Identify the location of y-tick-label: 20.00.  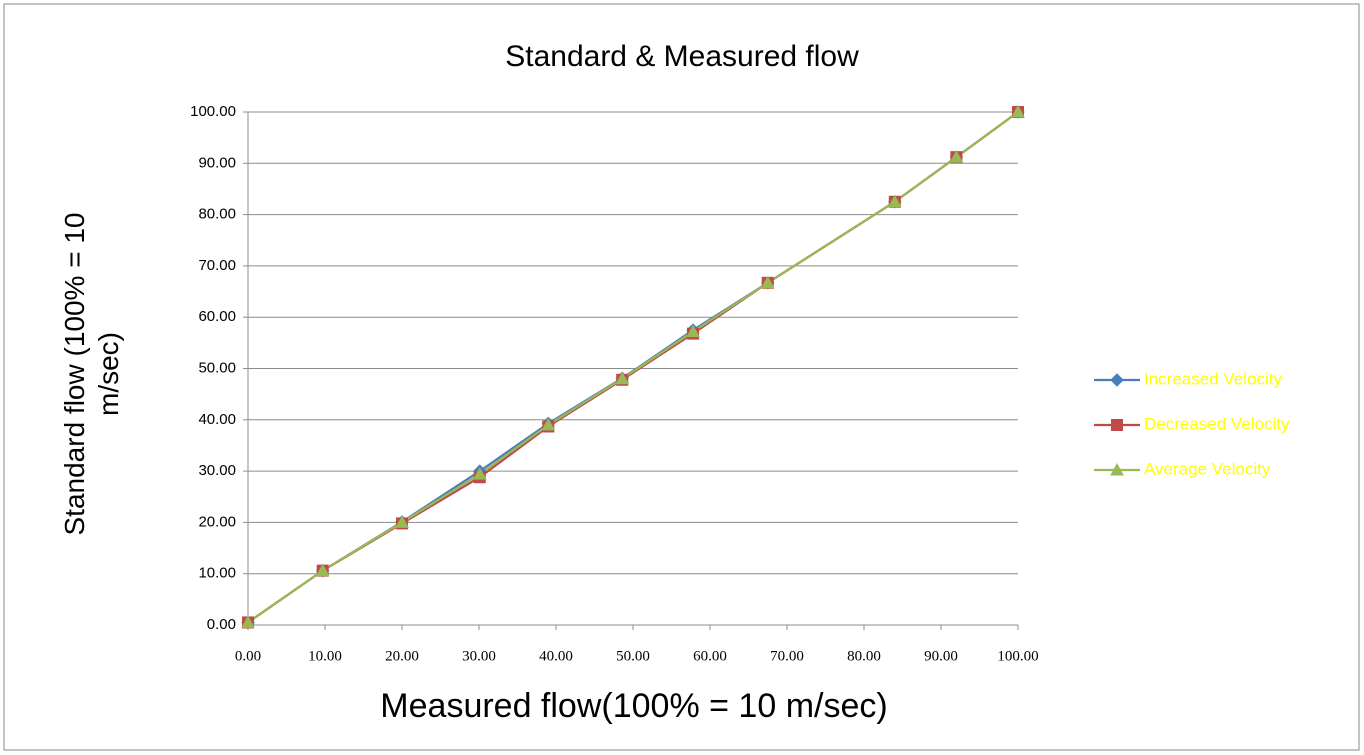
(217, 521).